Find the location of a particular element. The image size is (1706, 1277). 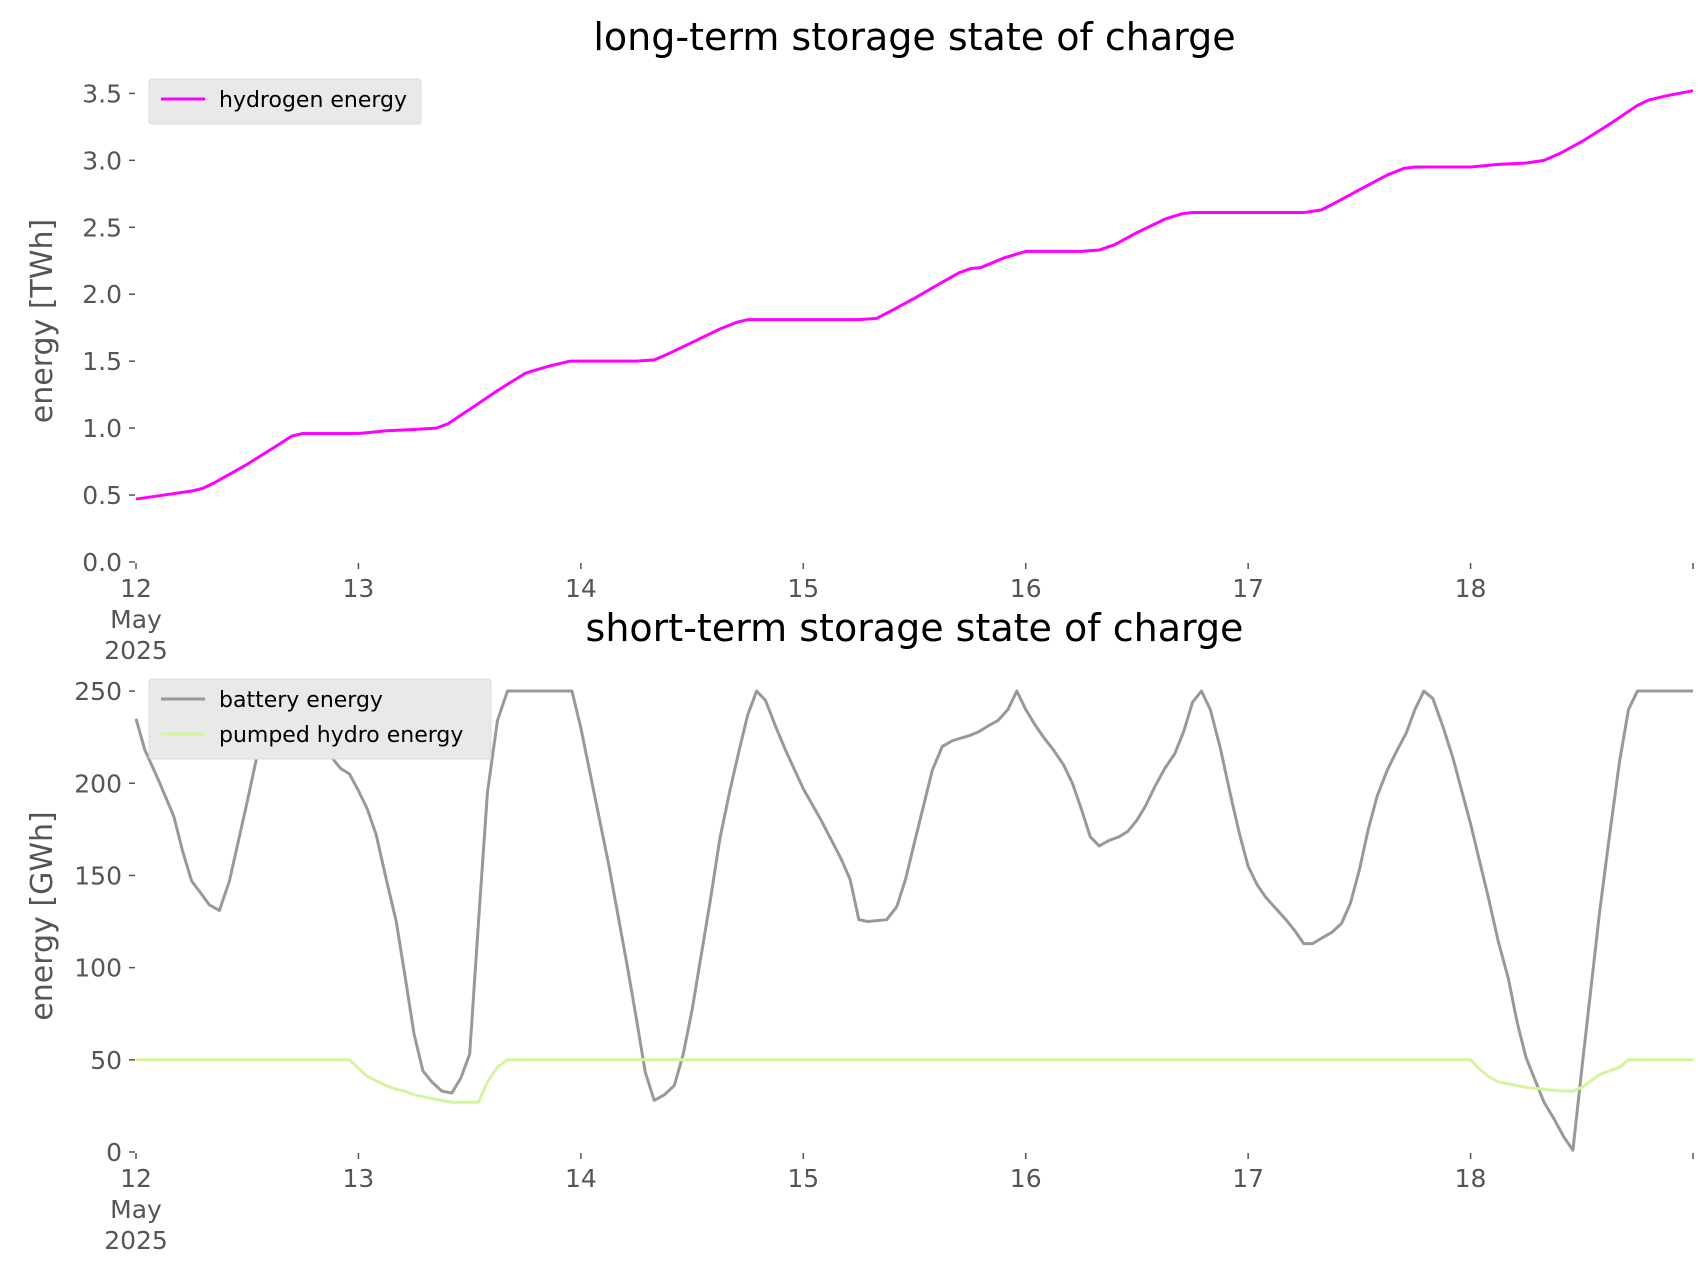

legend-label: pumped hydro energy is located at coordinates (341, 735).